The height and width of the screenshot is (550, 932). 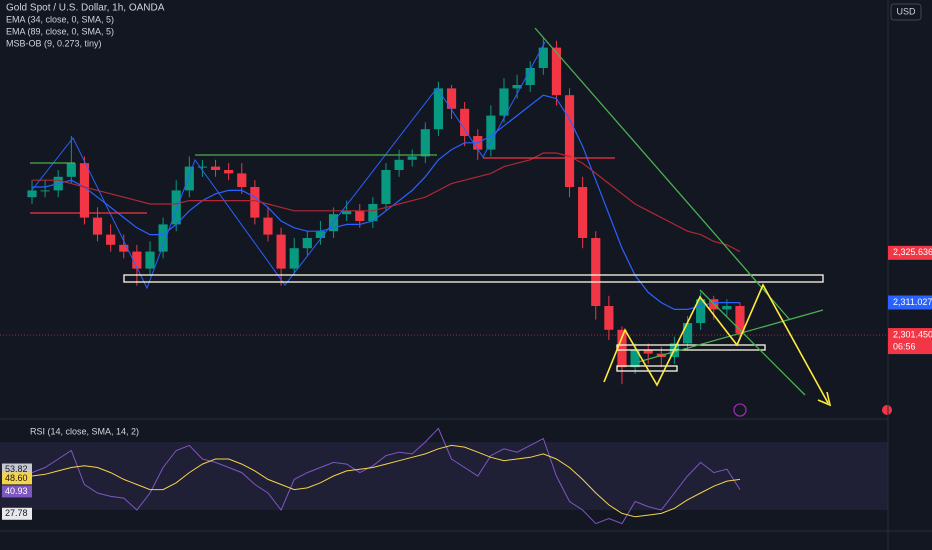 What do you see at coordinates (904, 346) in the screenshot?
I see `countdown: 06:56` at bounding box center [904, 346].